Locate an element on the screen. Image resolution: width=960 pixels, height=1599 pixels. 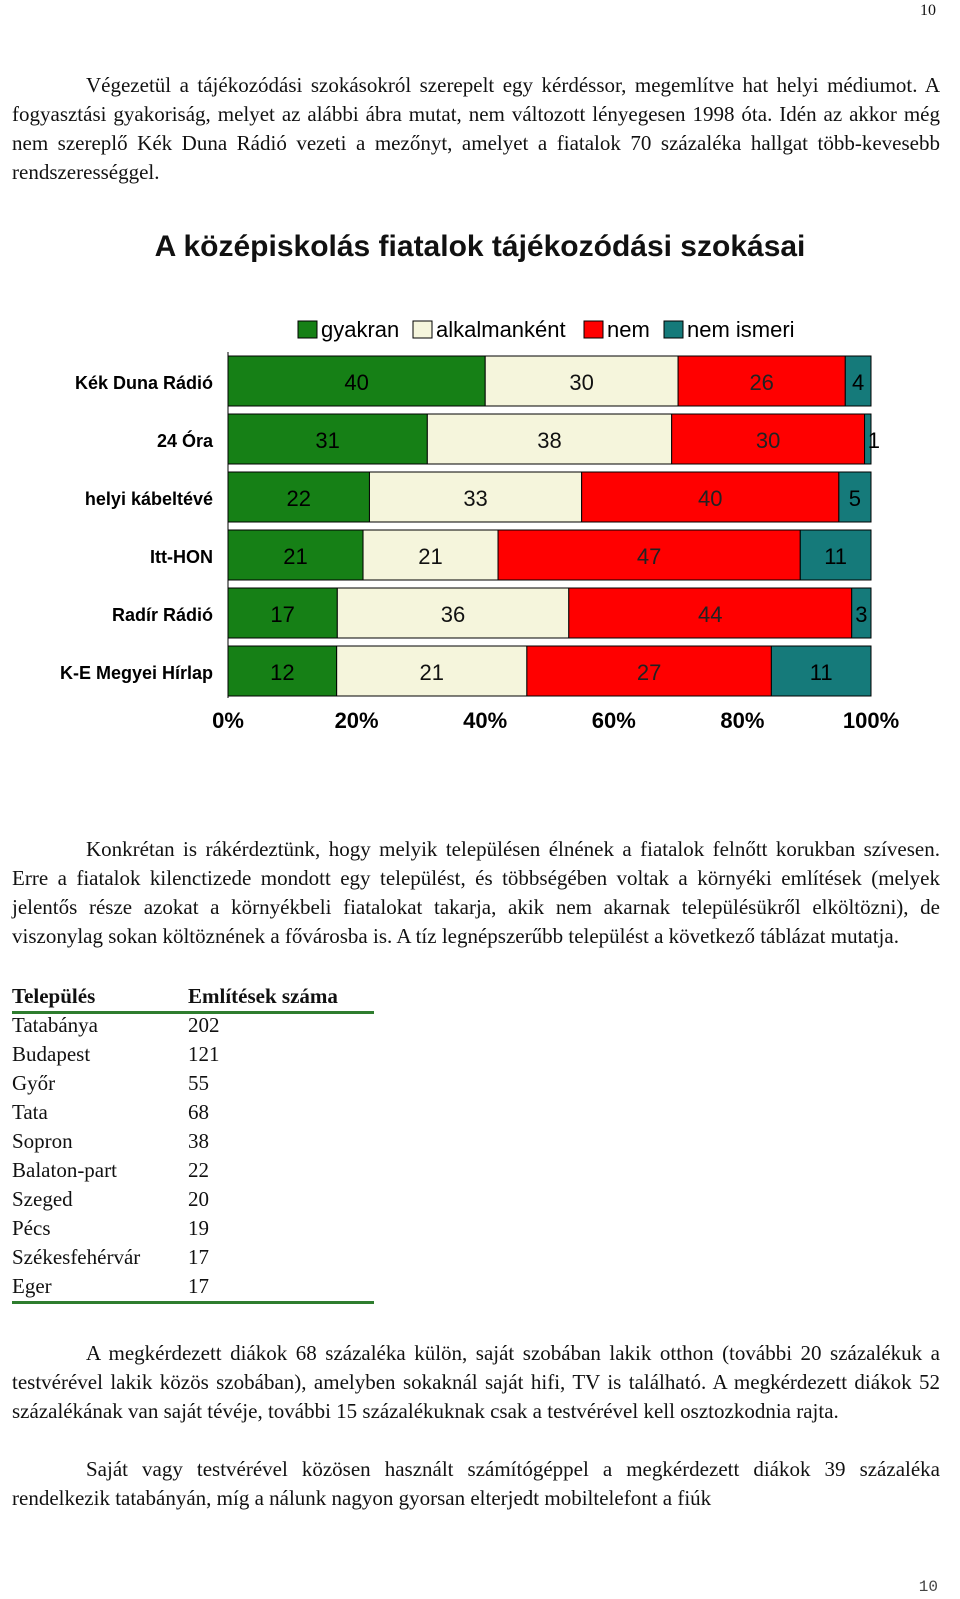
data-label: 47 is located at coordinates (649, 556).